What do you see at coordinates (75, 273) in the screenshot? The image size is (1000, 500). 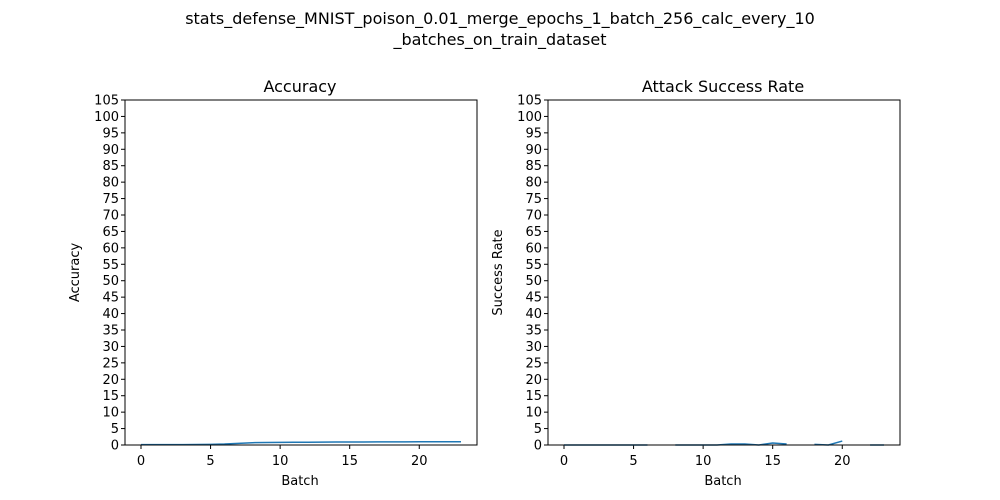 I see `accuracy-y-axis-label: Accuracy` at bounding box center [75, 273].